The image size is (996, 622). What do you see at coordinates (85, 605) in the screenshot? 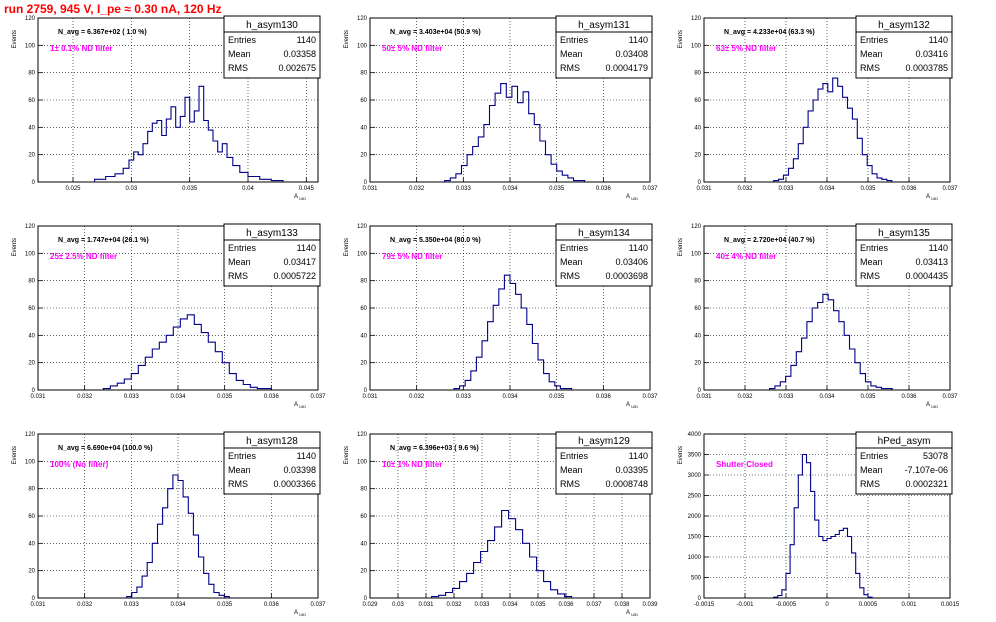
I see `x-tick-label: 0.032` at bounding box center [85, 605].